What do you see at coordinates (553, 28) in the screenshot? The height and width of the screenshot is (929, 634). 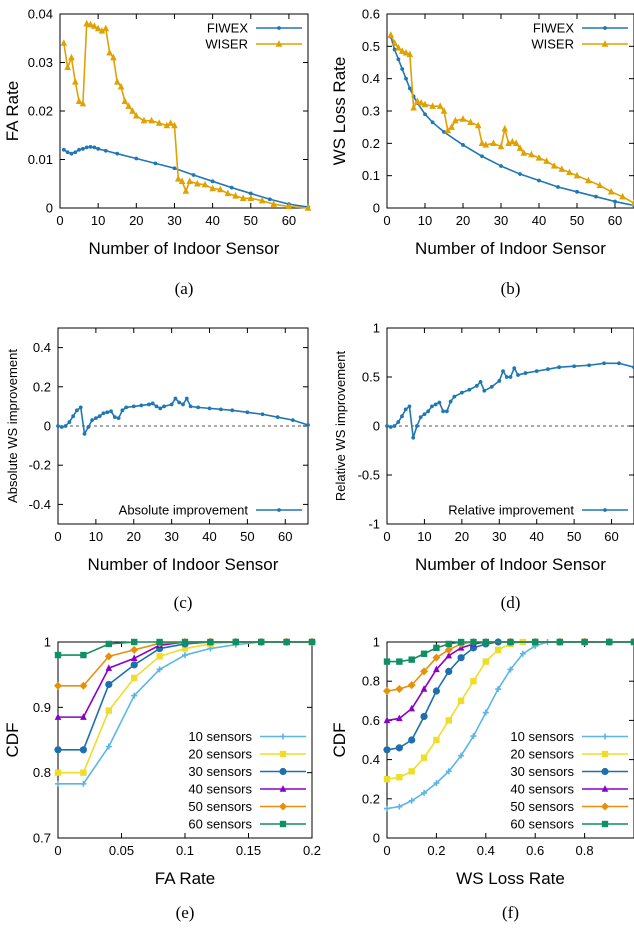 I see `legend-label: FIWEX` at bounding box center [553, 28].